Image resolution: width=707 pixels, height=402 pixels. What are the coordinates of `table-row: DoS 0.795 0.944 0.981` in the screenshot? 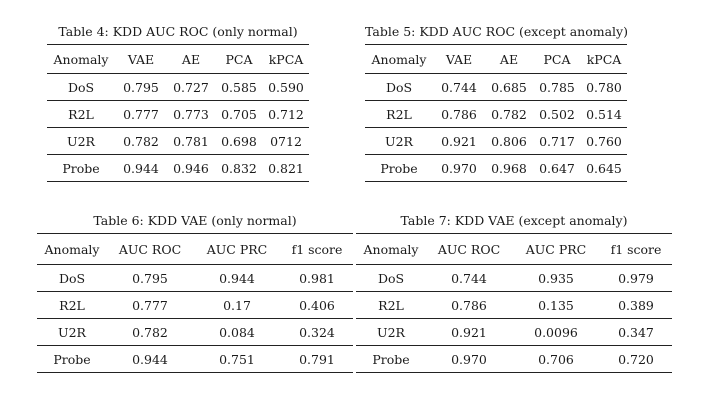 It's located at (195, 278).